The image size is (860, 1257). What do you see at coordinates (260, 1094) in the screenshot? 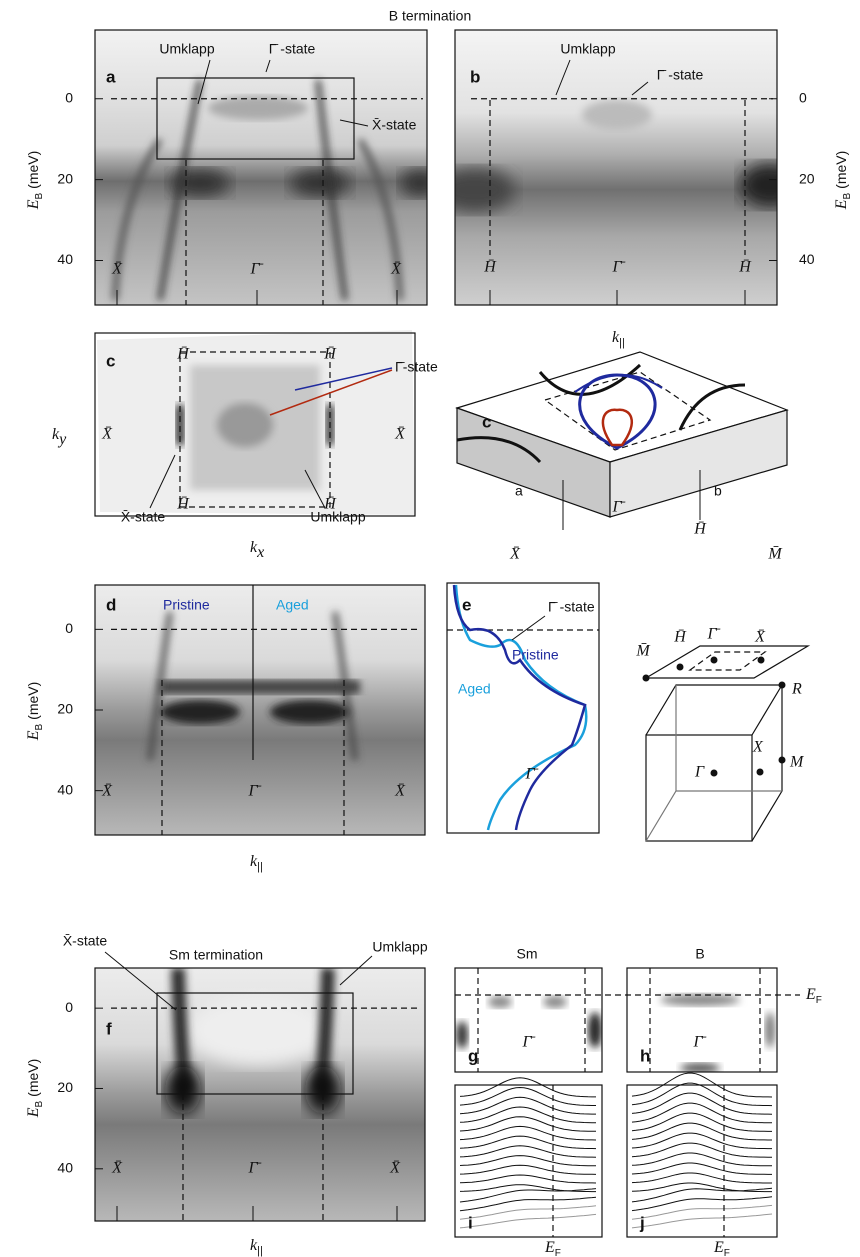
I see `panel-f-frame` at bounding box center [260, 1094].